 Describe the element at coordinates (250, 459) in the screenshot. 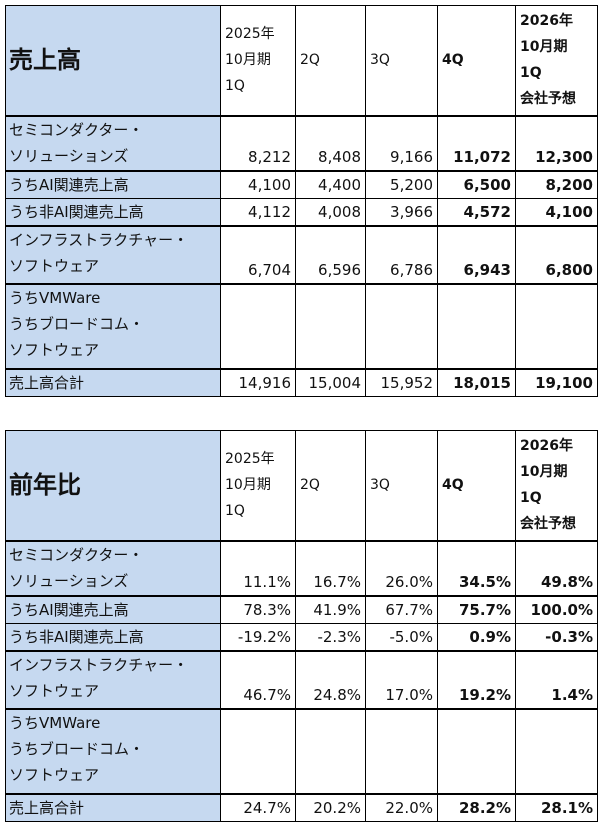

I see `header-line: 2025年` at that location.